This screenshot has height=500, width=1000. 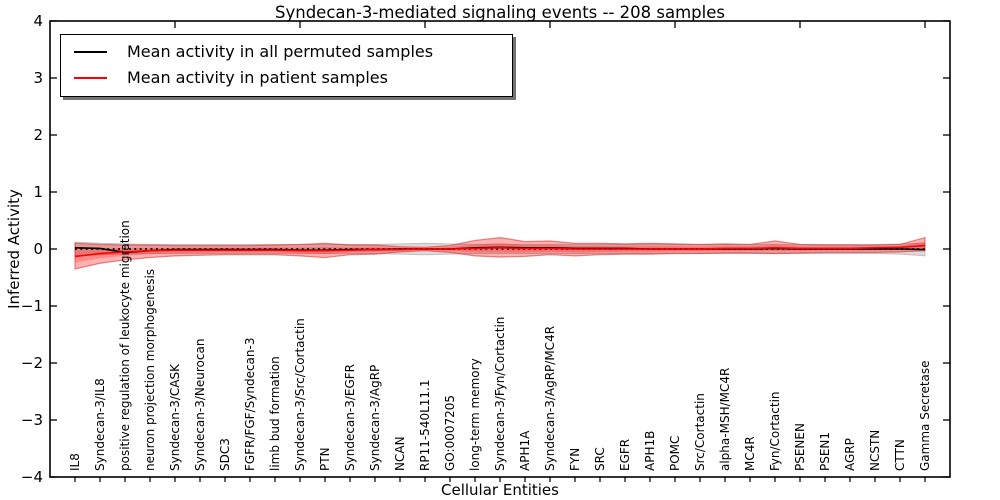 What do you see at coordinates (350, 417) in the screenshot?
I see `x-category-label: Syndecan-3/EGFR` at bounding box center [350, 417].